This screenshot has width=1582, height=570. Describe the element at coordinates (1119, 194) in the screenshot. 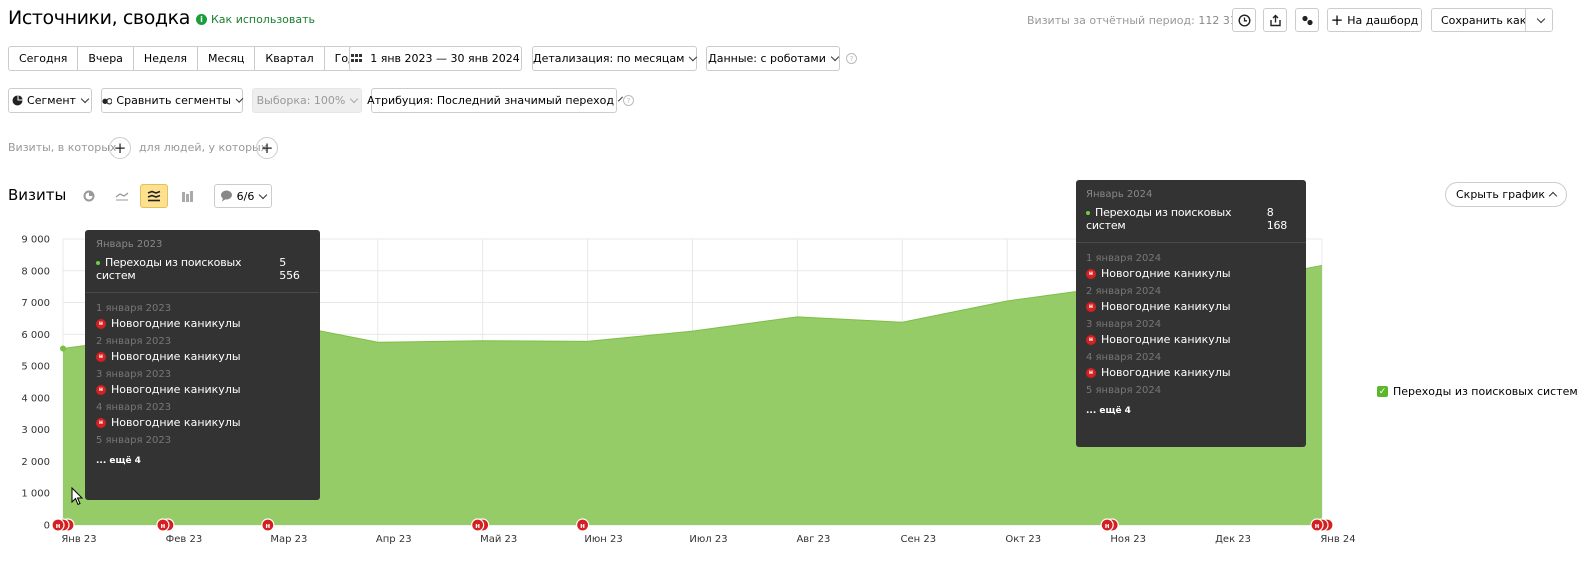

I see `tooltip-month: Январь 2024` at that location.